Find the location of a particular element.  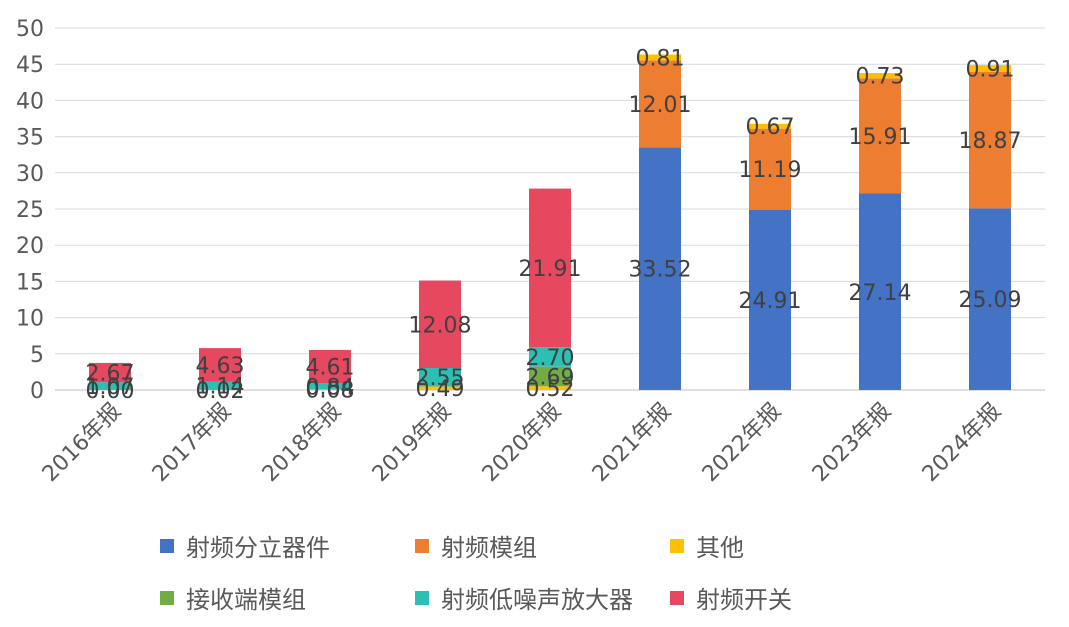

x-tick-label: 2016年报 is located at coordinates (82, 443).